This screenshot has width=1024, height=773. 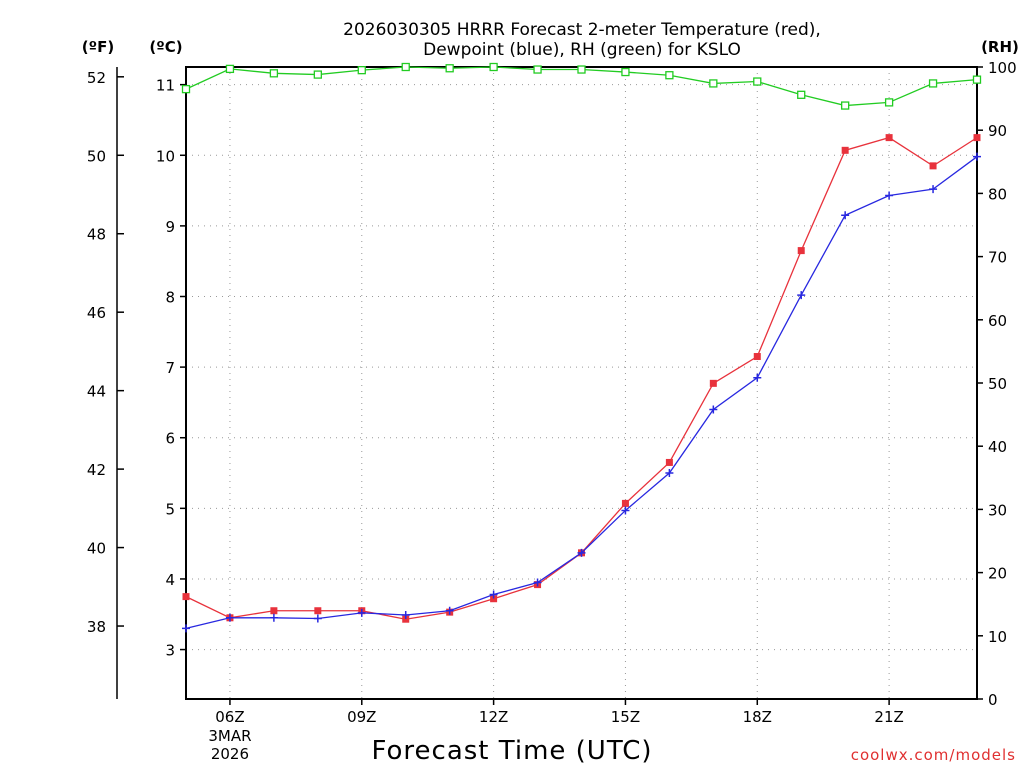 What do you see at coordinates (1000, 47) in the screenshot?
I see `rh-unit-label: (RH)` at bounding box center [1000, 47].